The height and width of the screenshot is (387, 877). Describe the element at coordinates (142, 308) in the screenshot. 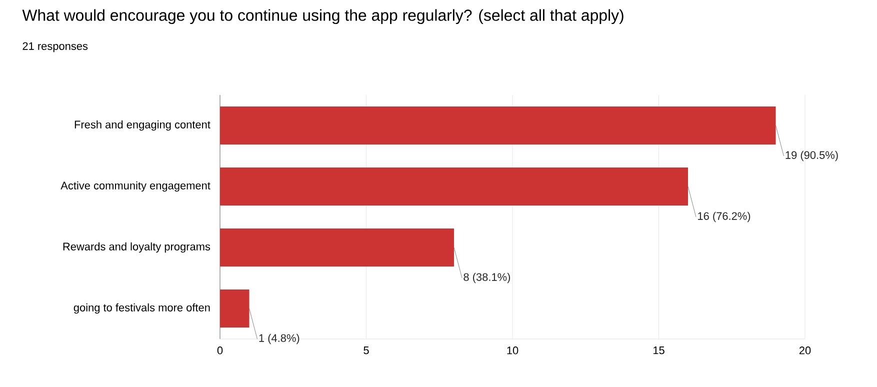

I see `y-tick-label: going to festivals more often` at that location.